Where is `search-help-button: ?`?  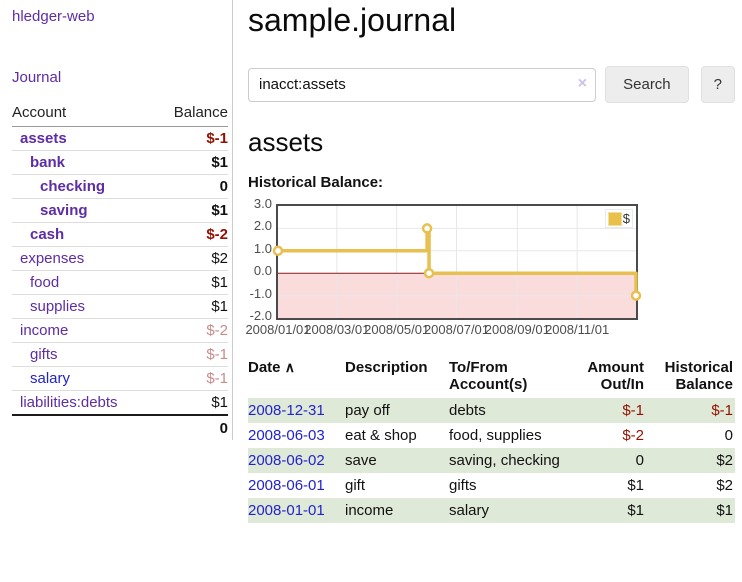 search-help-button: ? is located at coordinates (717, 84).